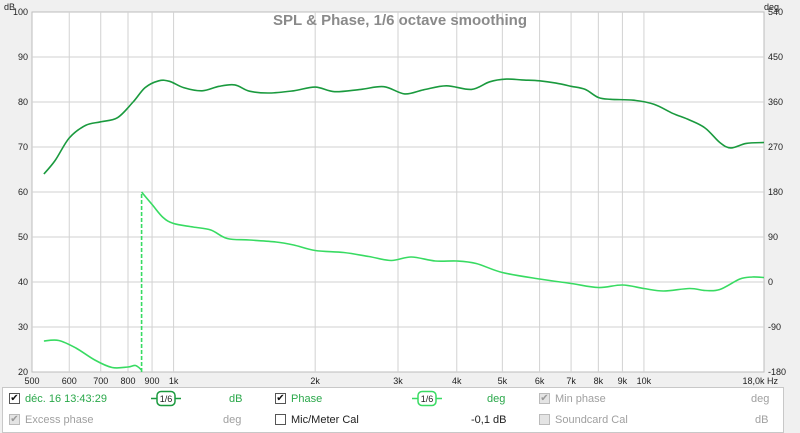 The height and width of the screenshot is (433, 800). What do you see at coordinates (771, 7) in the screenshot?
I see `right-axis-unit: deg` at bounding box center [771, 7].